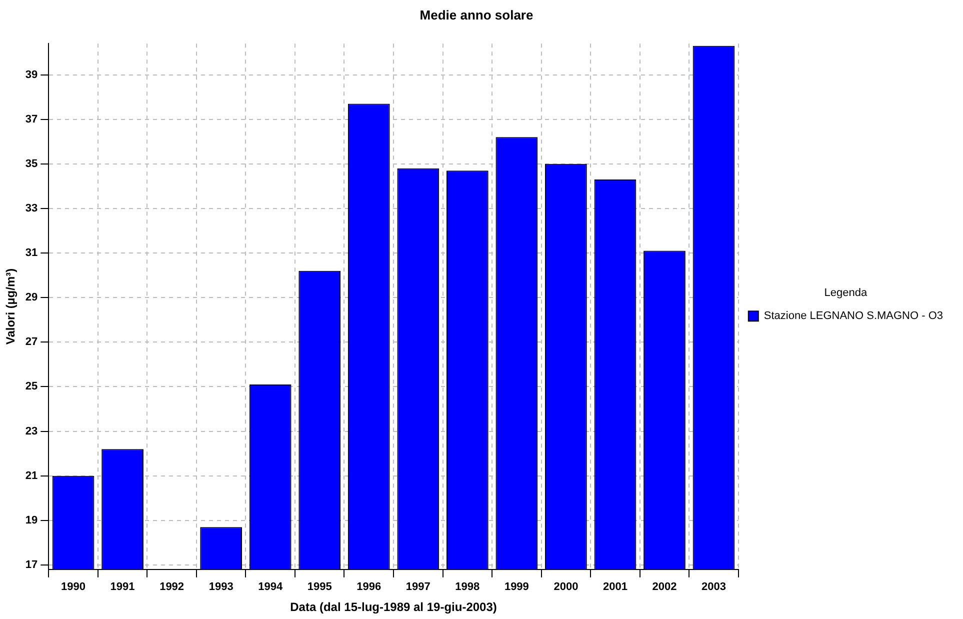 The height and width of the screenshot is (619, 963). I want to click on y-tick-label: 27, so click(31, 342).